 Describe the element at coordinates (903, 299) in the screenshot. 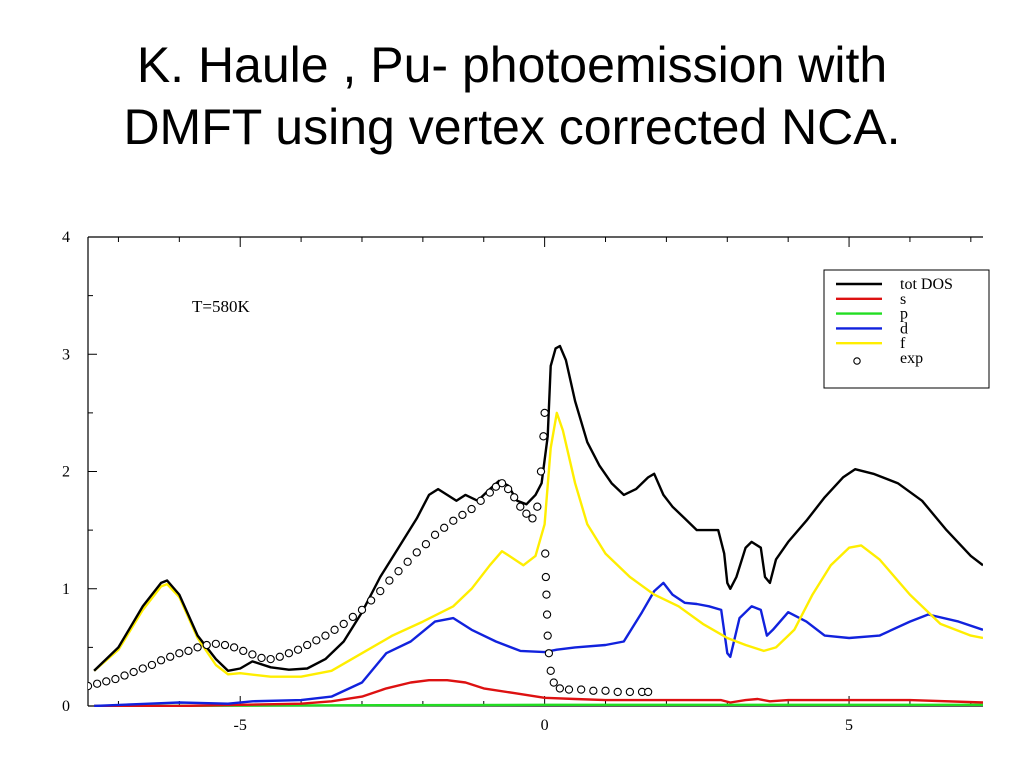

I see `legend-label-s: s` at that location.